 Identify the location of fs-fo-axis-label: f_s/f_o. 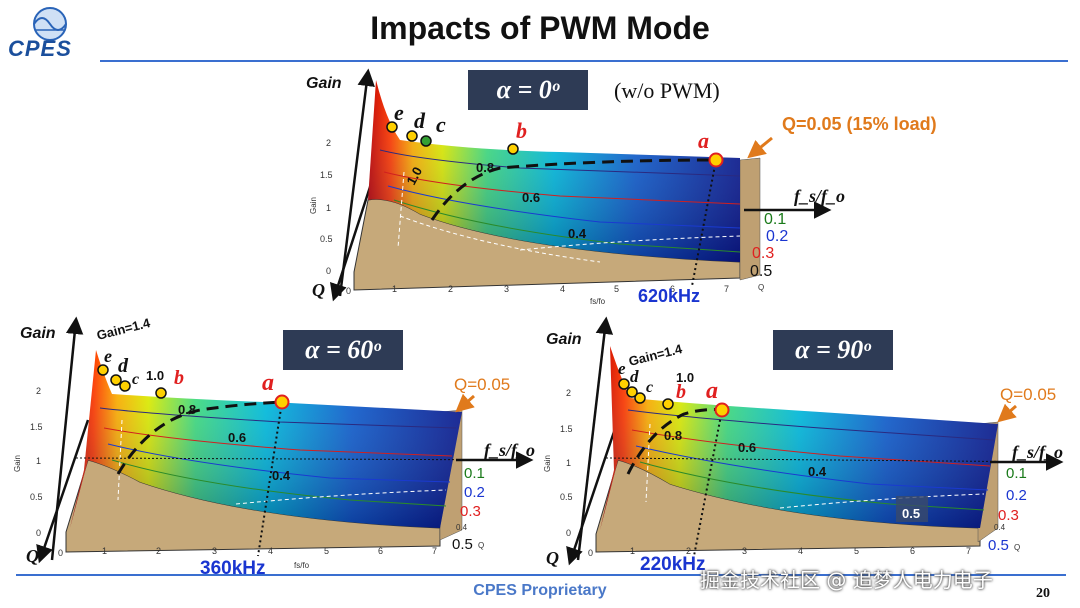
(509, 450).